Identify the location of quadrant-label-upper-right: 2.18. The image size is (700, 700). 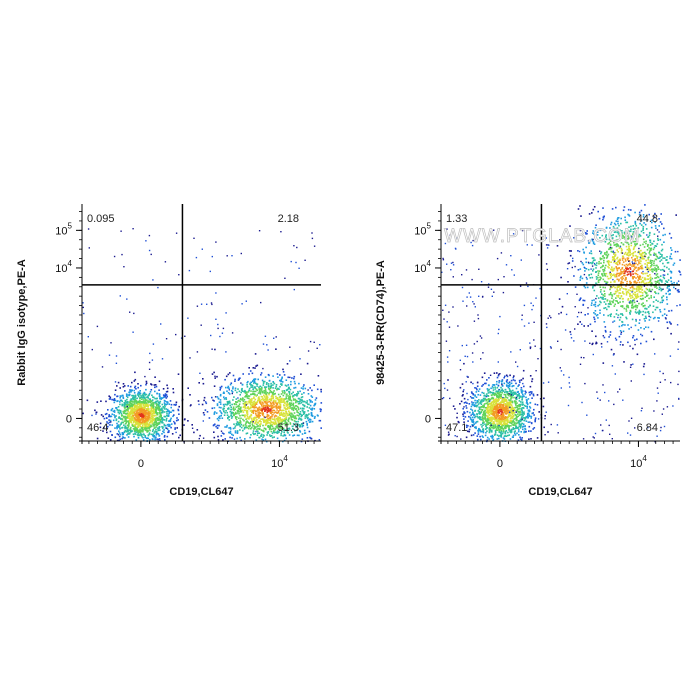
(288, 219).